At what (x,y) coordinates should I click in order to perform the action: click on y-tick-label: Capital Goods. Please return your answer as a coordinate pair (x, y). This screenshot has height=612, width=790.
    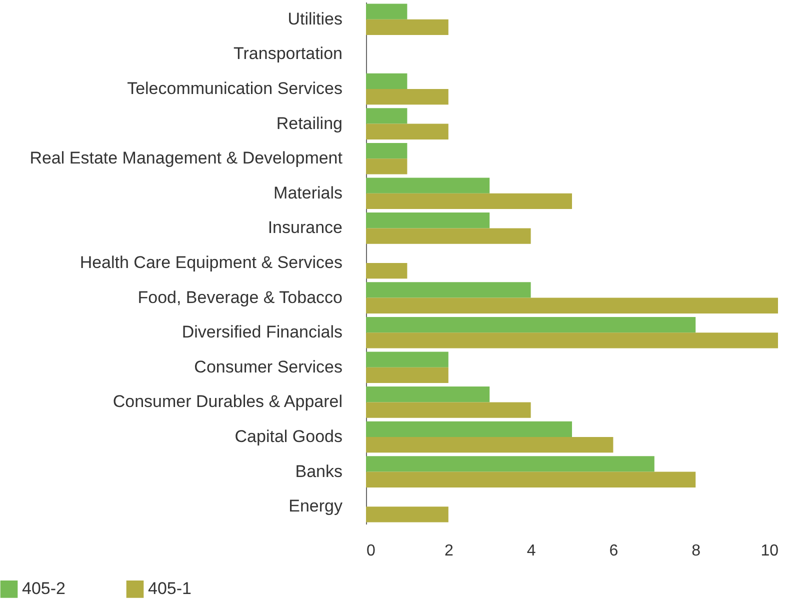
    Looking at the image, I should click on (288, 436).